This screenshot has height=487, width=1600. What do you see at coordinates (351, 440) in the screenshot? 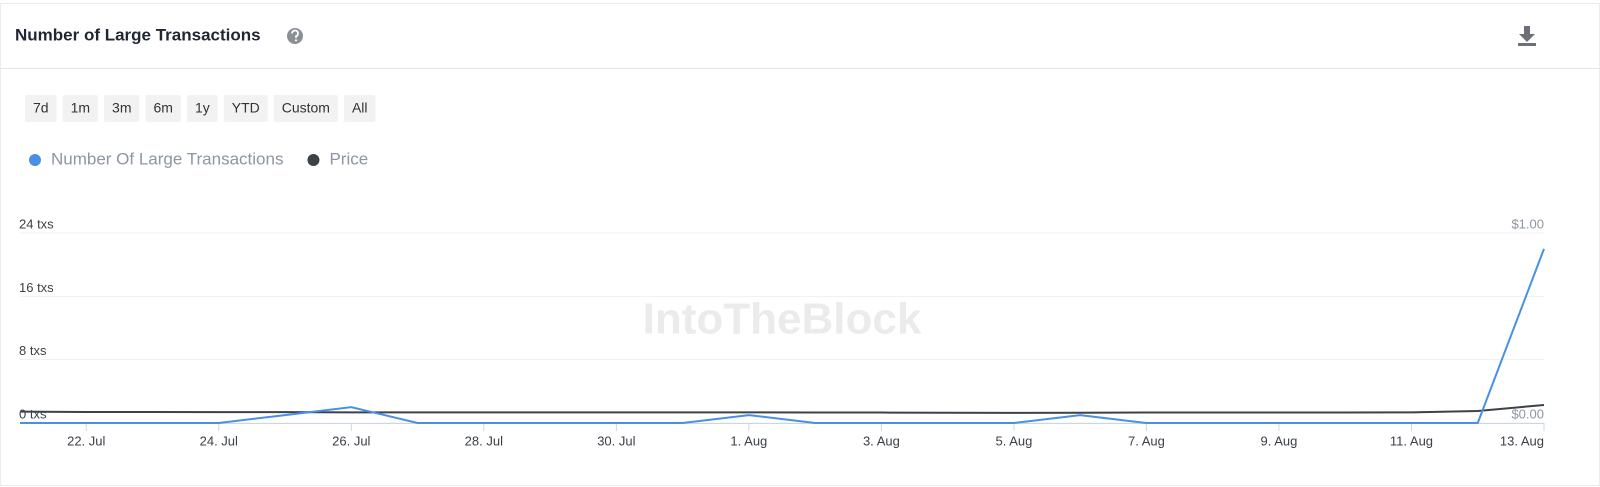
I see `x-tick-label: 26. Jul` at bounding box center [351, 440].